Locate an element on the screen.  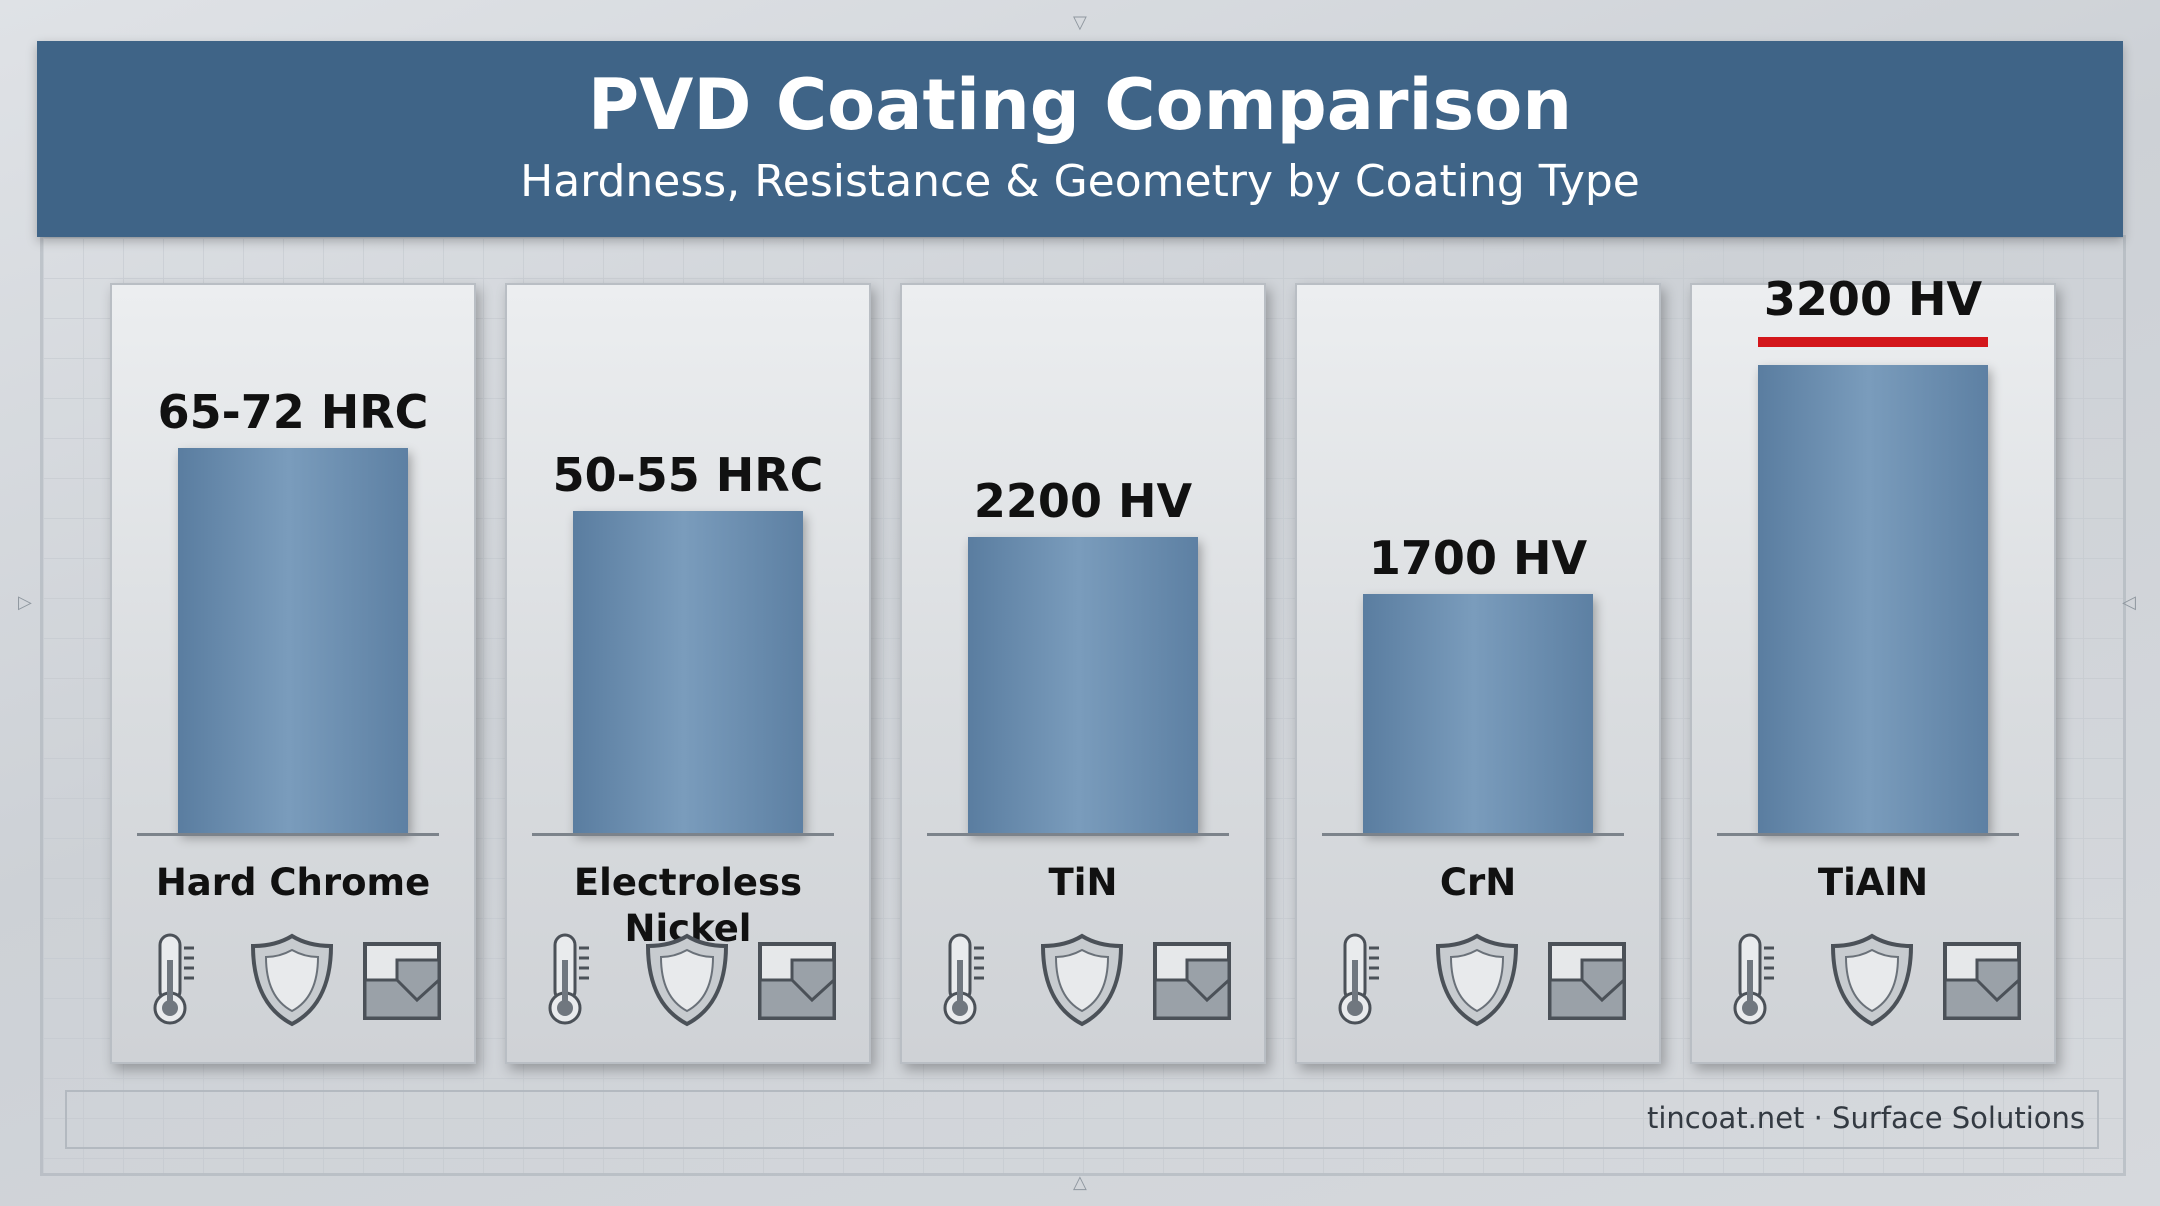
category-label: TiN is located at coordinates (1083, 882).